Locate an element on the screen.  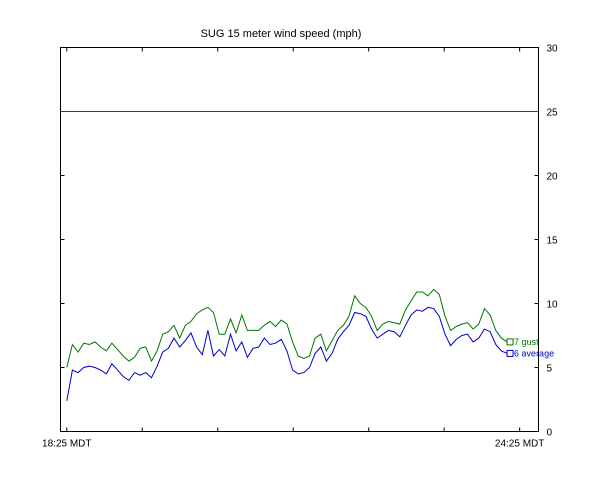
legend-label-average: 6 average is located at coordinates (534, 353).